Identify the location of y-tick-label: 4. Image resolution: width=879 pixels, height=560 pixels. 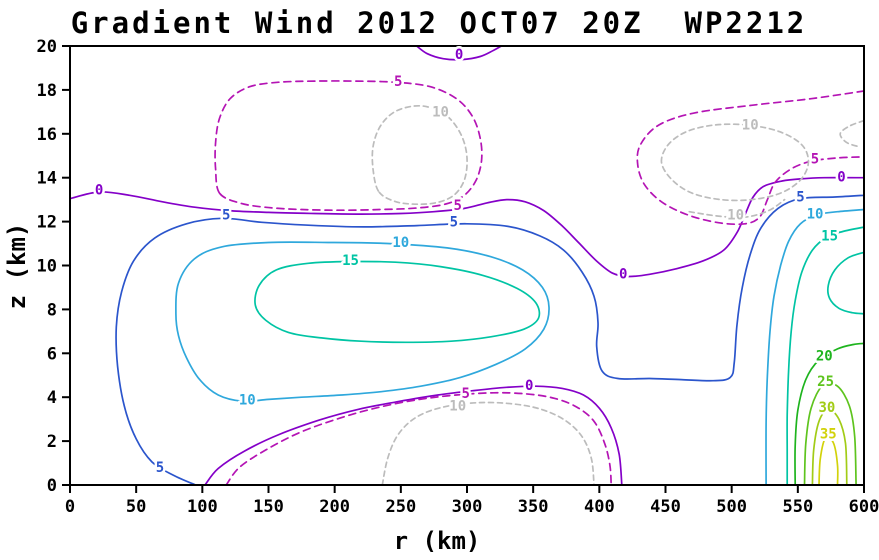
(52, 398).